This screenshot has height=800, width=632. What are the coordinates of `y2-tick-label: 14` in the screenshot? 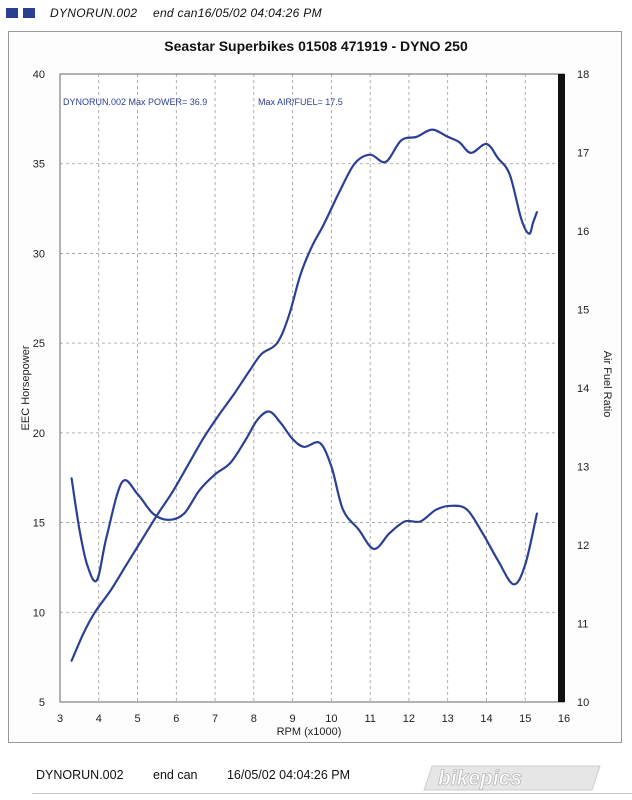 It's located at (583, 389).